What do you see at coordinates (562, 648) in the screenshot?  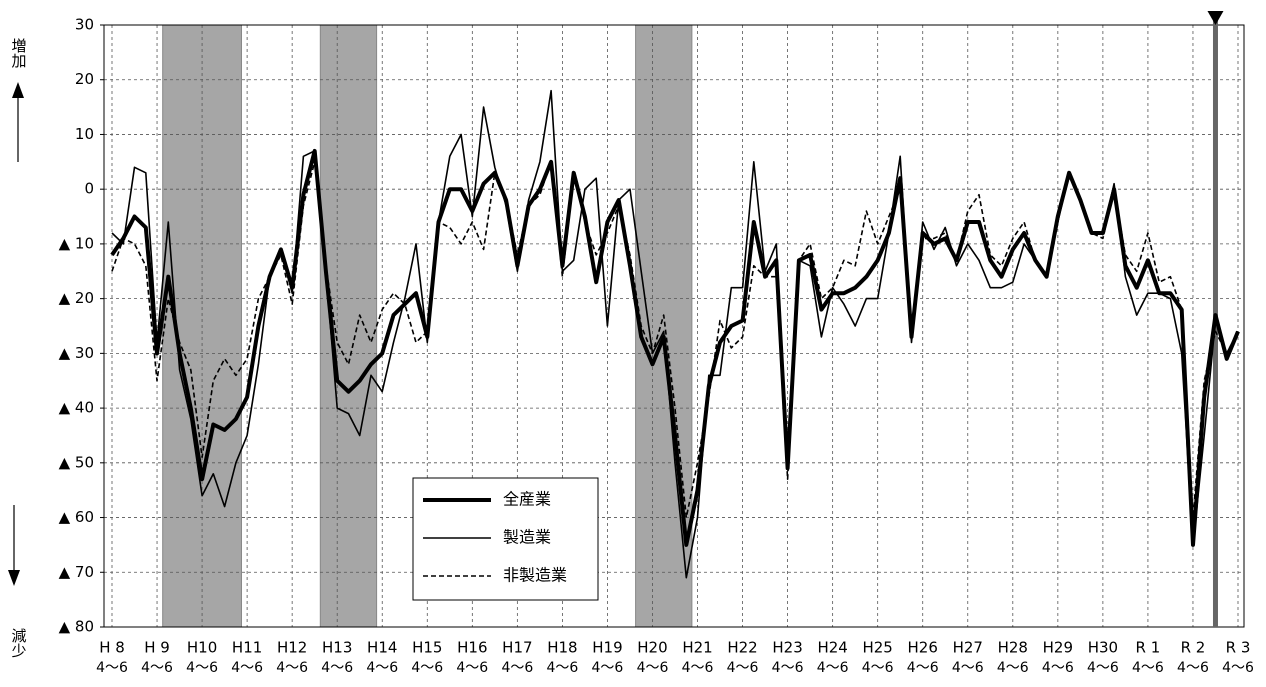 I see `x-tick-label: H18` at bounding box center [562, 648].